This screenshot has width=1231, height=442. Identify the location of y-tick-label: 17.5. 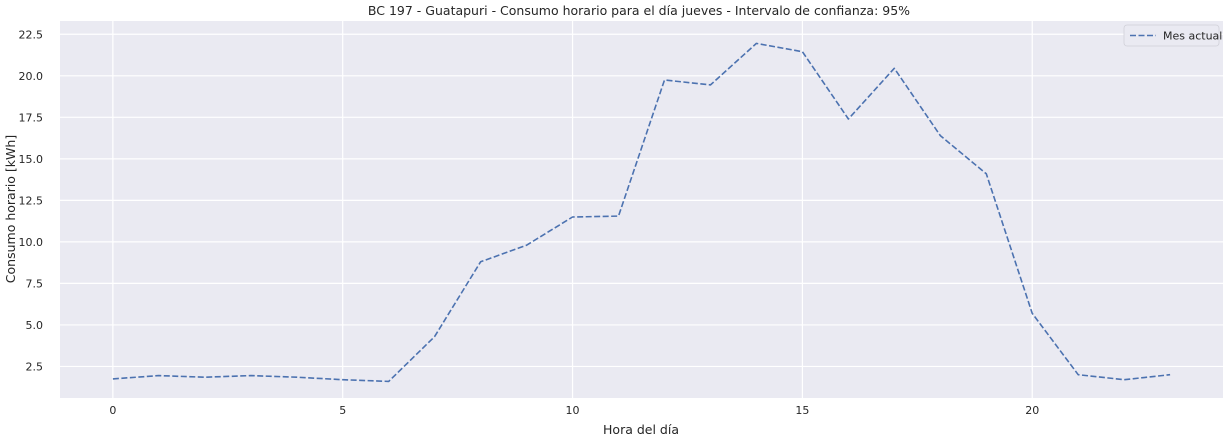
(31, 117).